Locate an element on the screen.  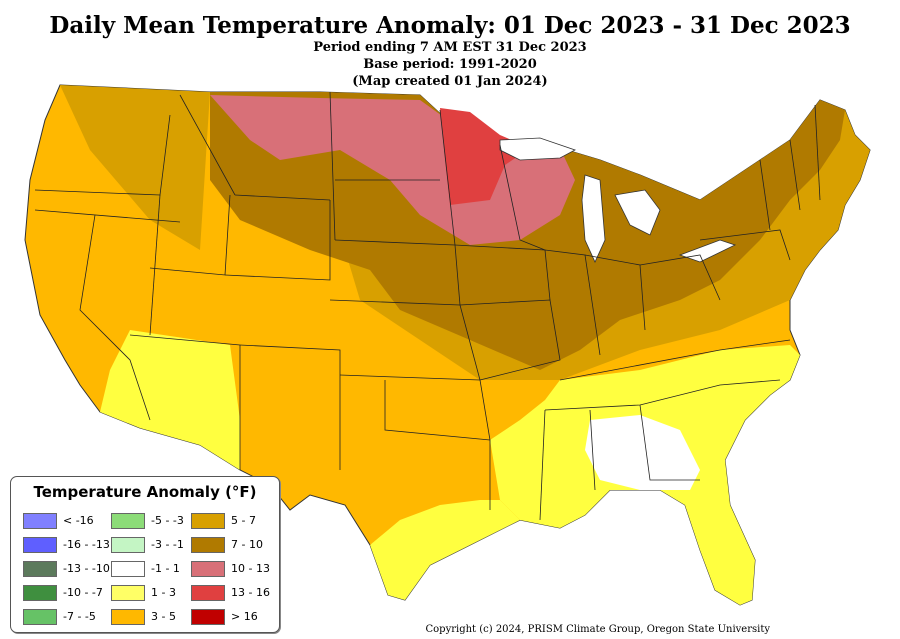
legend-label: -1 - 1 is located at coordinates (165, 568).